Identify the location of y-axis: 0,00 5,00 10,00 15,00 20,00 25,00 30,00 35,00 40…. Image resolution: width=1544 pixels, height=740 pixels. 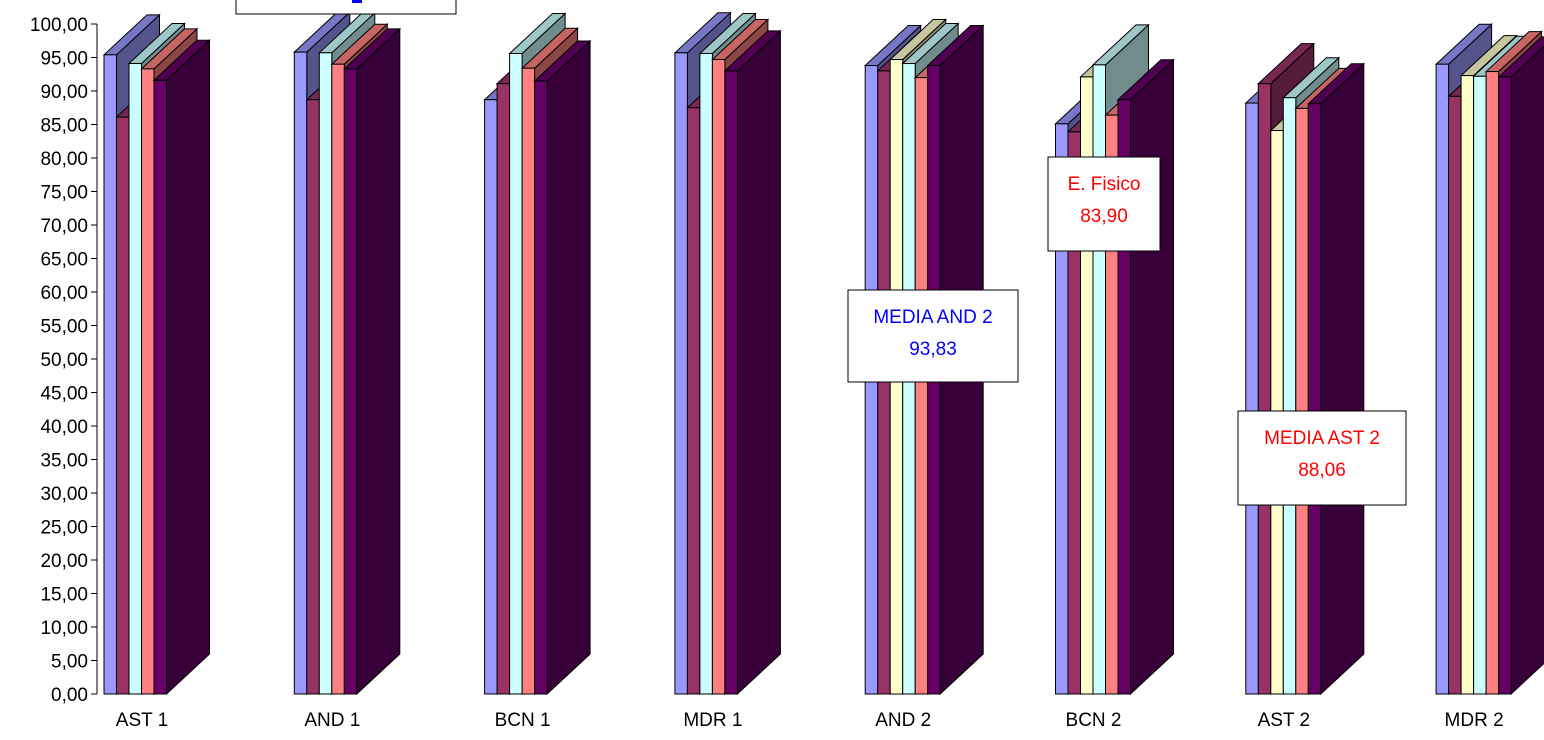
(64, 360).